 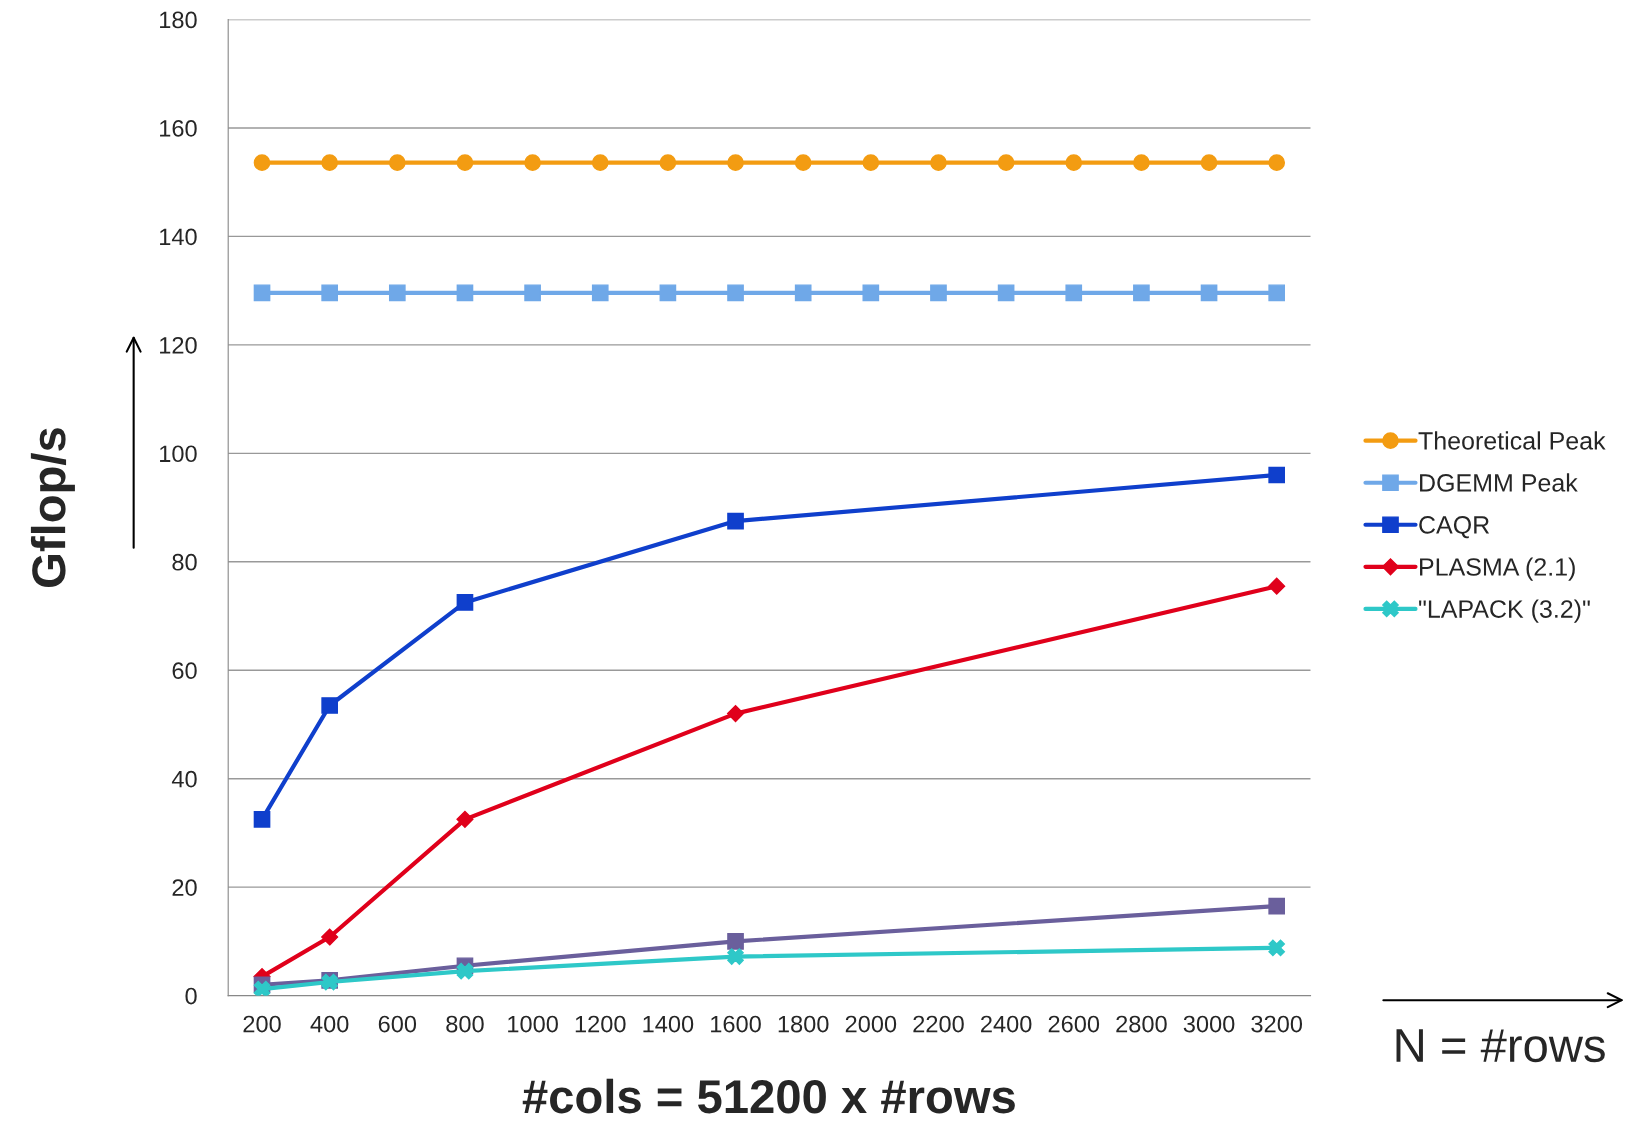 What do you see at coordinates (178, 454) in the screenshot?
I see `y-tick-label: 100` at bounding box center [178, 454].